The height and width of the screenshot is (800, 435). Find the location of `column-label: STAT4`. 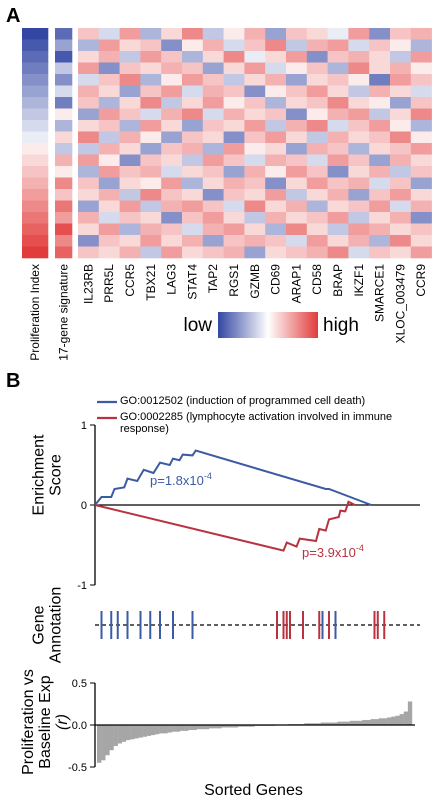

column-label: STAT4 is located at coordinates (192, 282).